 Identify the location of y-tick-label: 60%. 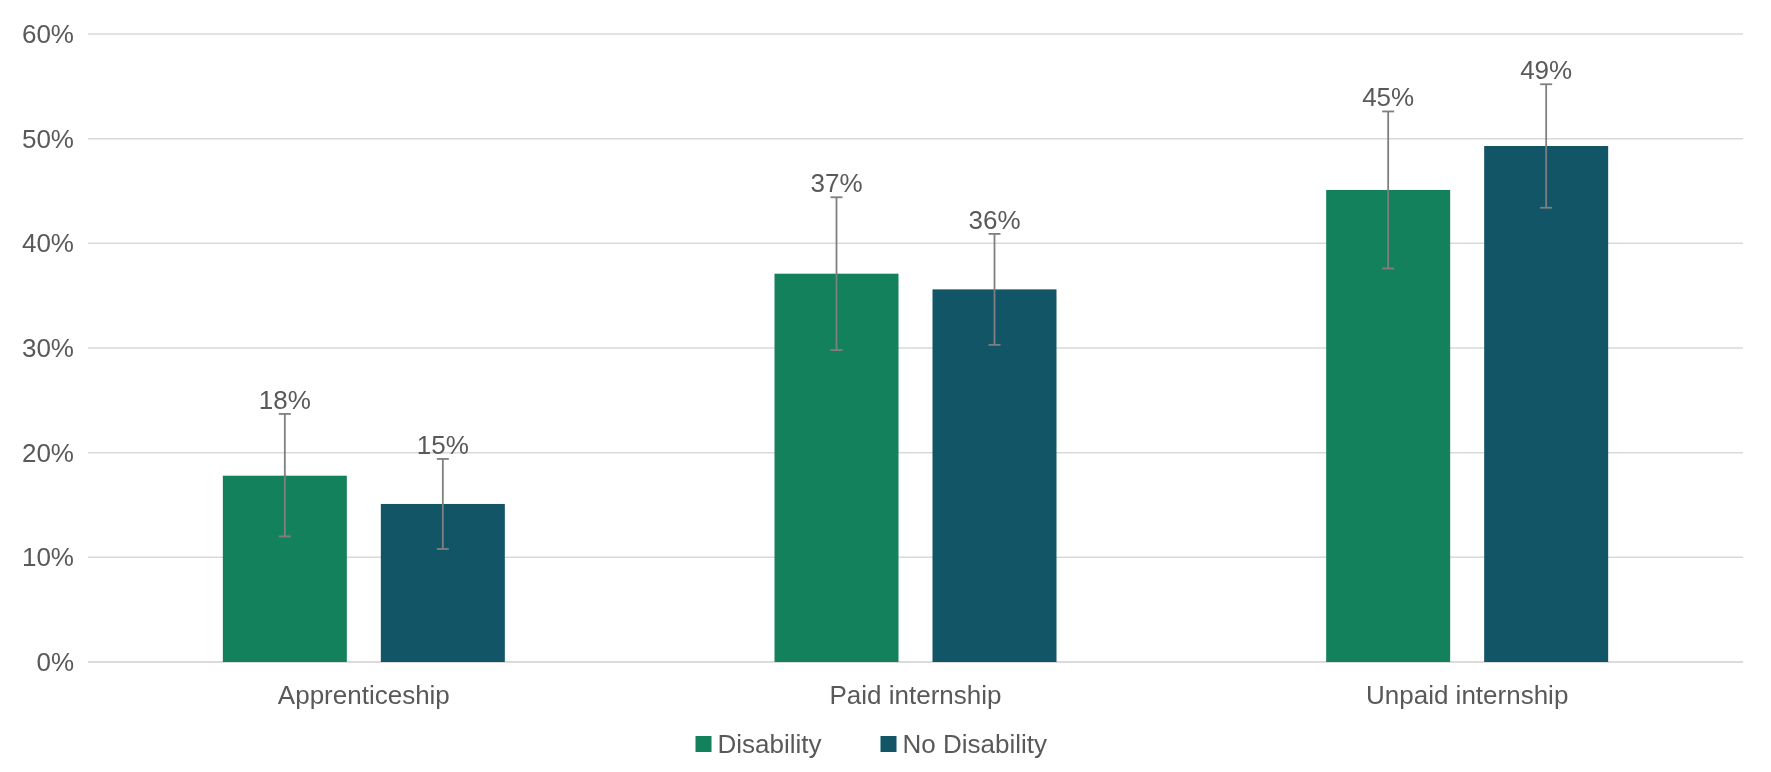
(47, 34).